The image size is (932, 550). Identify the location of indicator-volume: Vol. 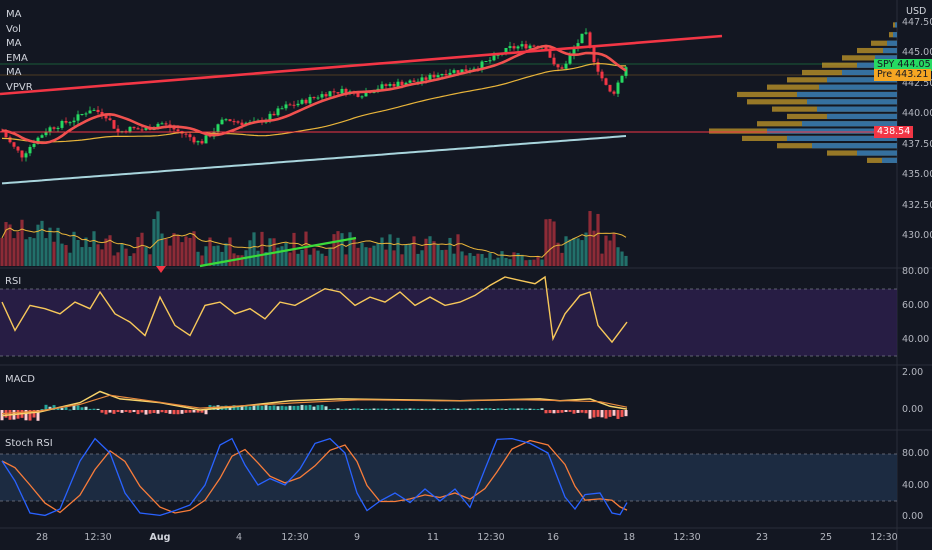
(13, 29).